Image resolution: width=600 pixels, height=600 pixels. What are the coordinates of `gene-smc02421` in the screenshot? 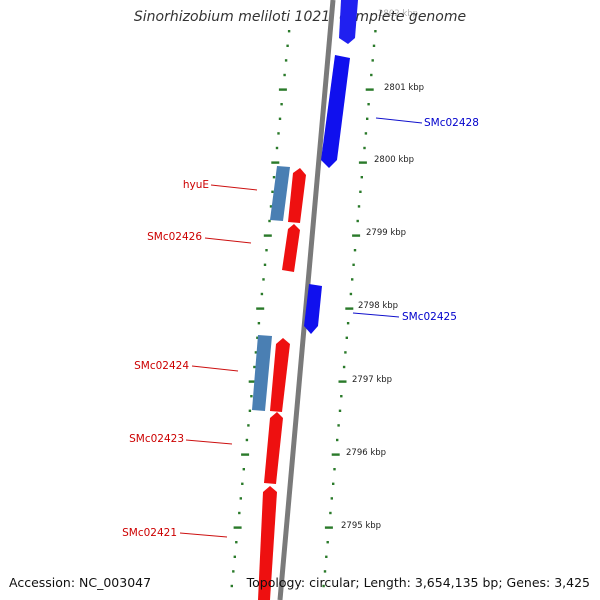 It's located at (267, 543).